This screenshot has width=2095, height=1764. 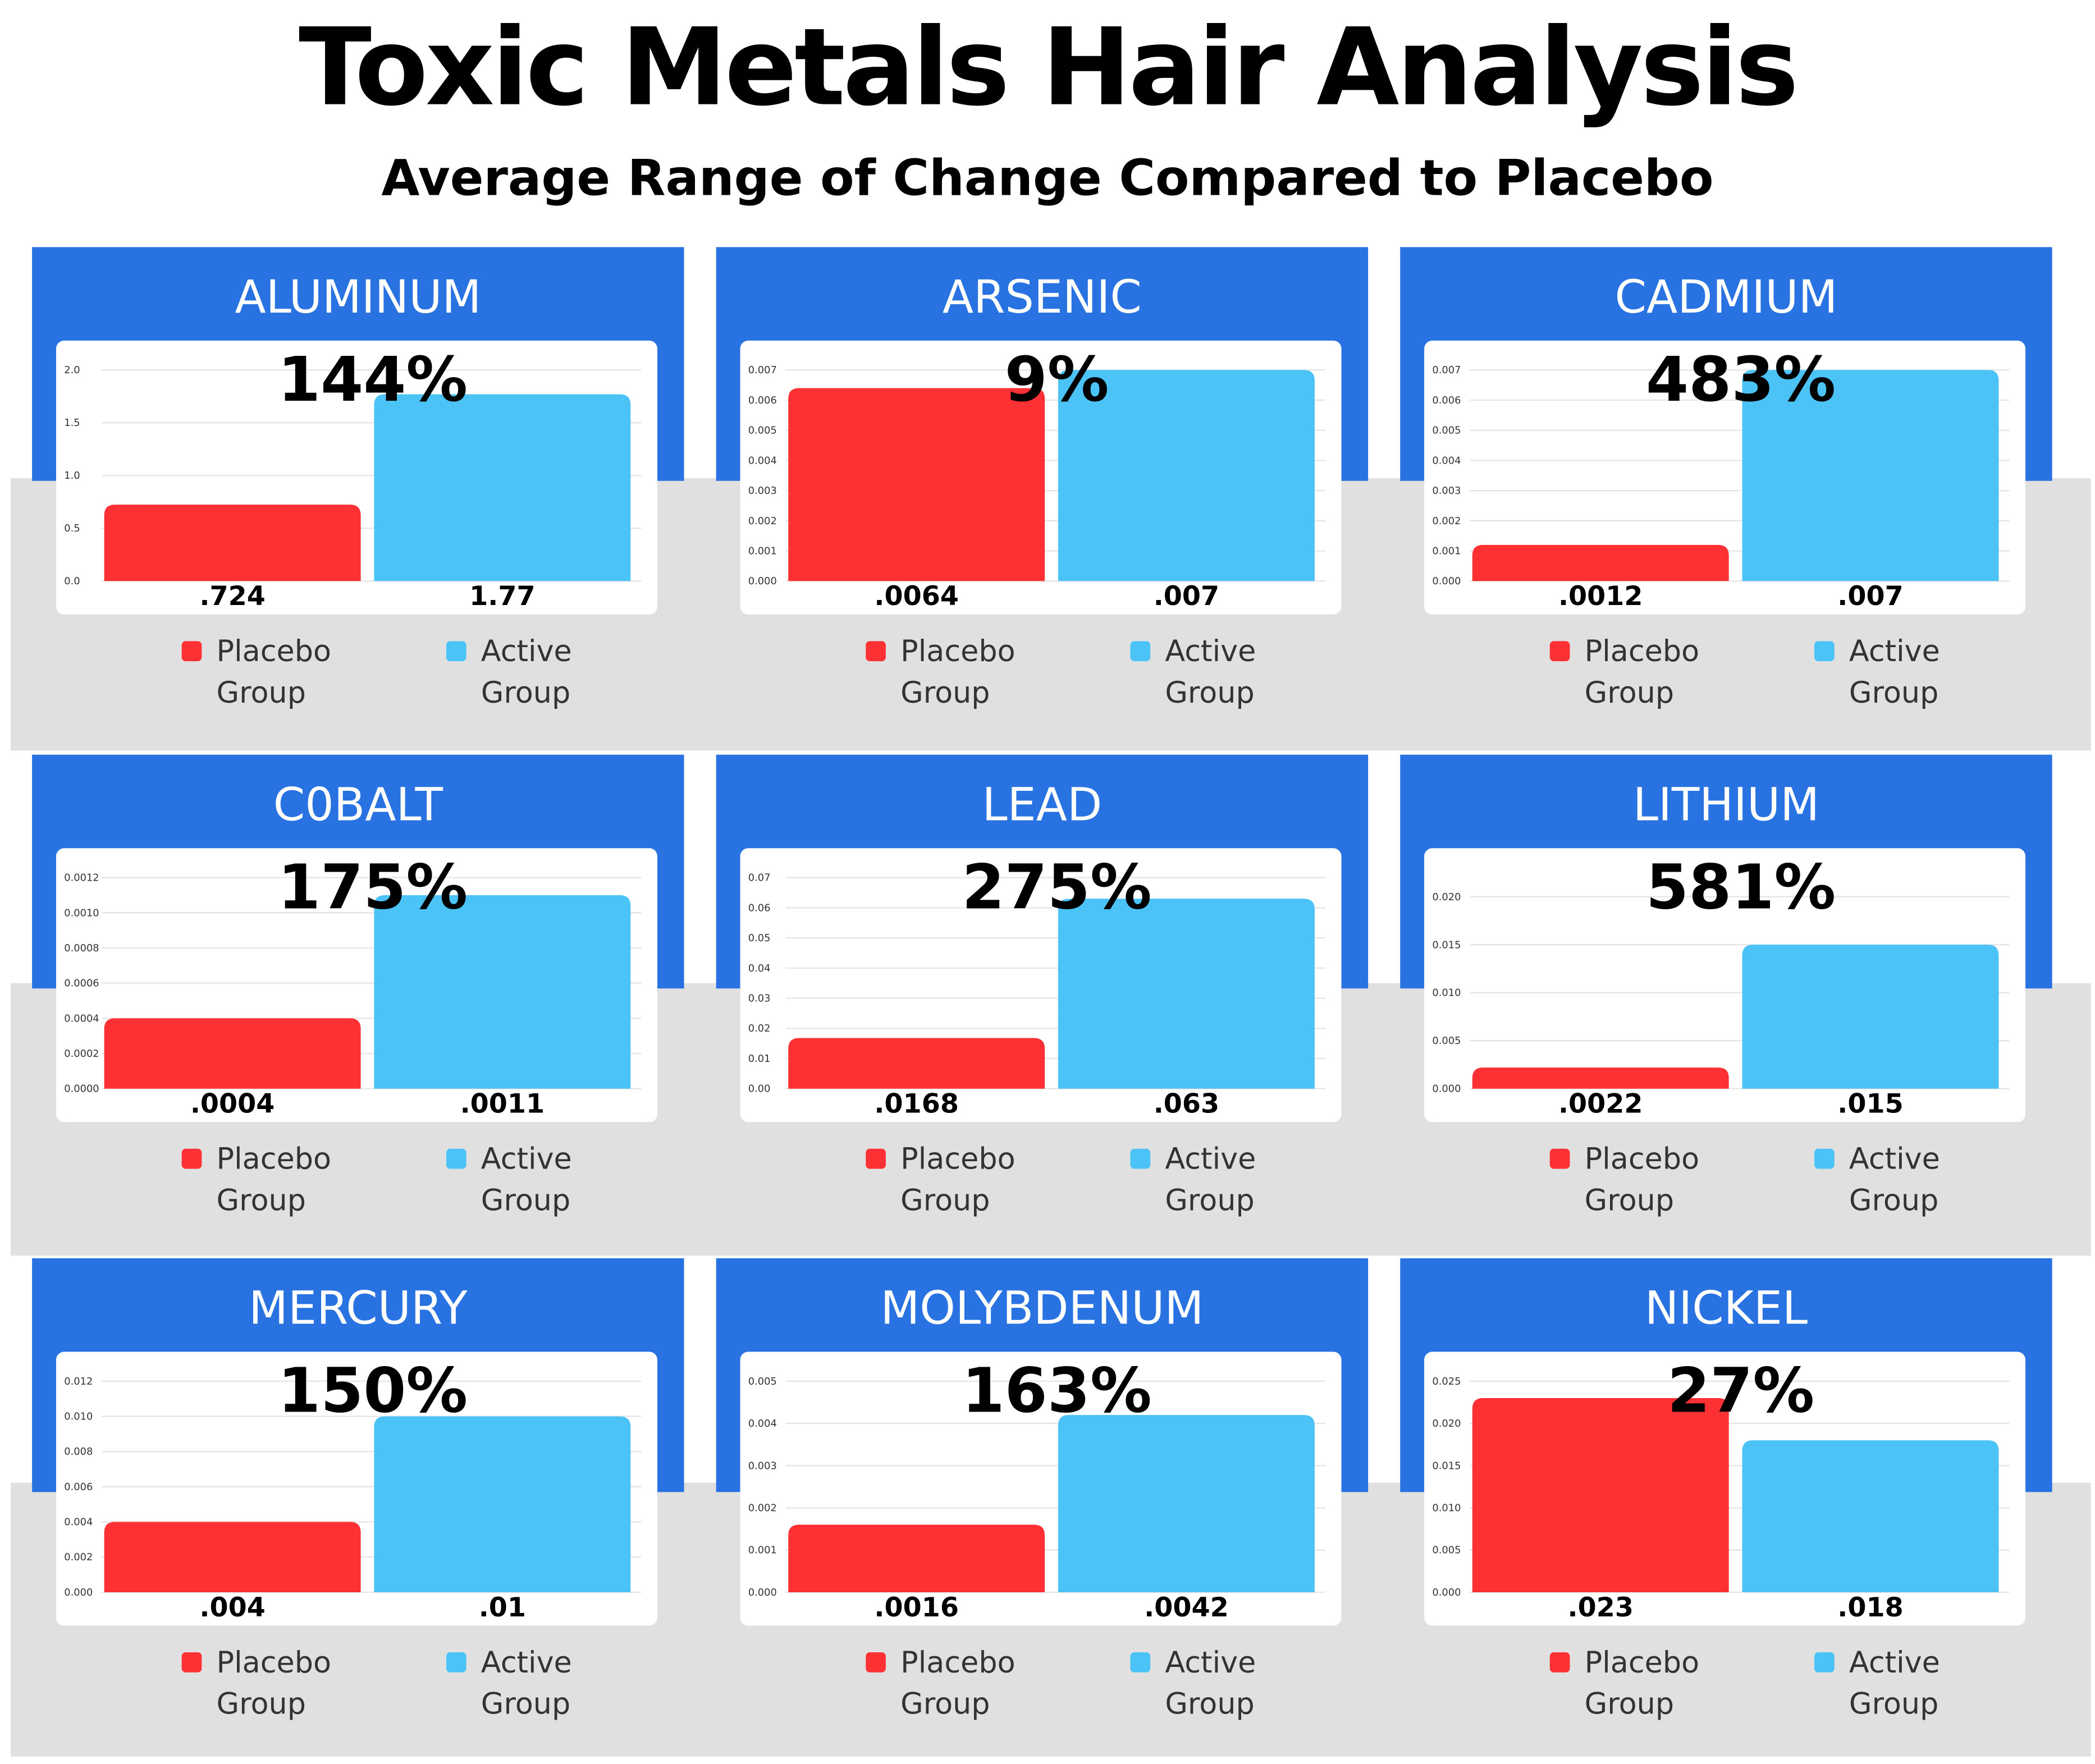 I want to click on y-tick-label: 0.025, so click(x=1446, y=1382).